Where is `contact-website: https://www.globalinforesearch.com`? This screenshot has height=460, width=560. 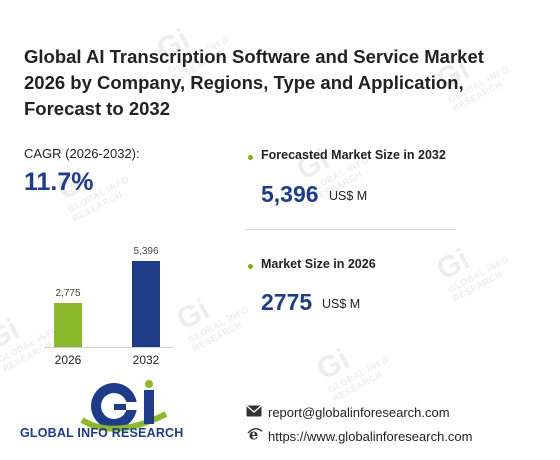 contact-website: https://www.globalinforesearch.com is located at coordinates (370, 436).